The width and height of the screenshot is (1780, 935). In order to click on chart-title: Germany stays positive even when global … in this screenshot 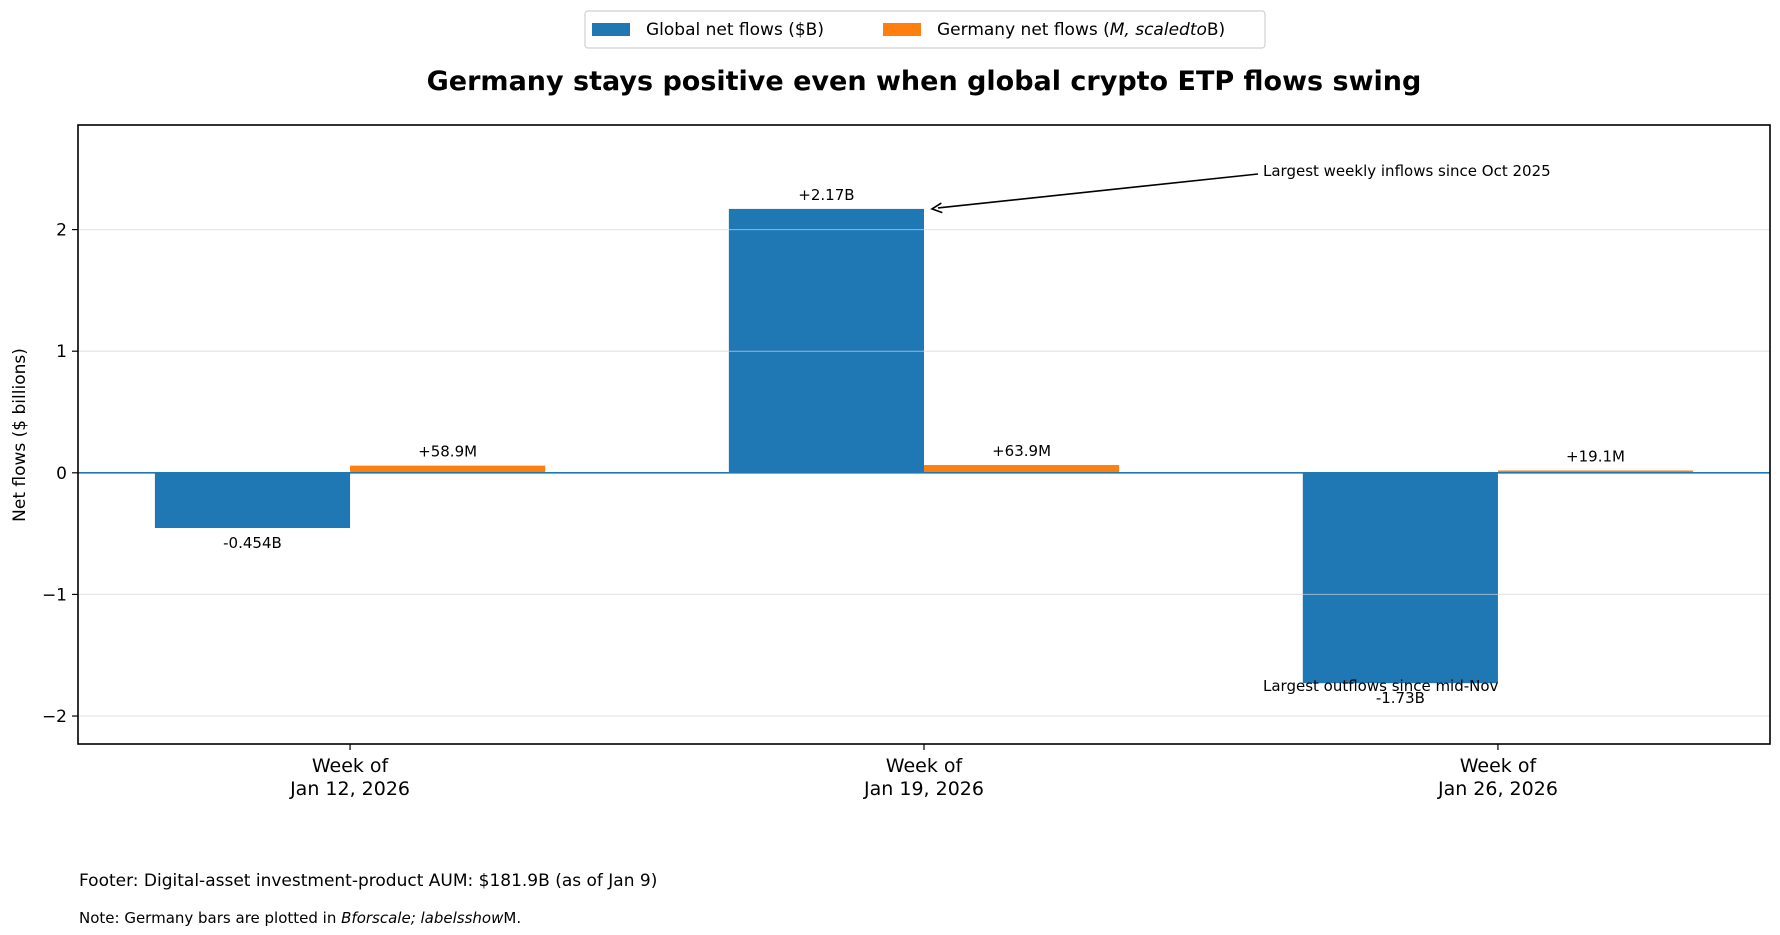, I will do `click(924, 81)`.